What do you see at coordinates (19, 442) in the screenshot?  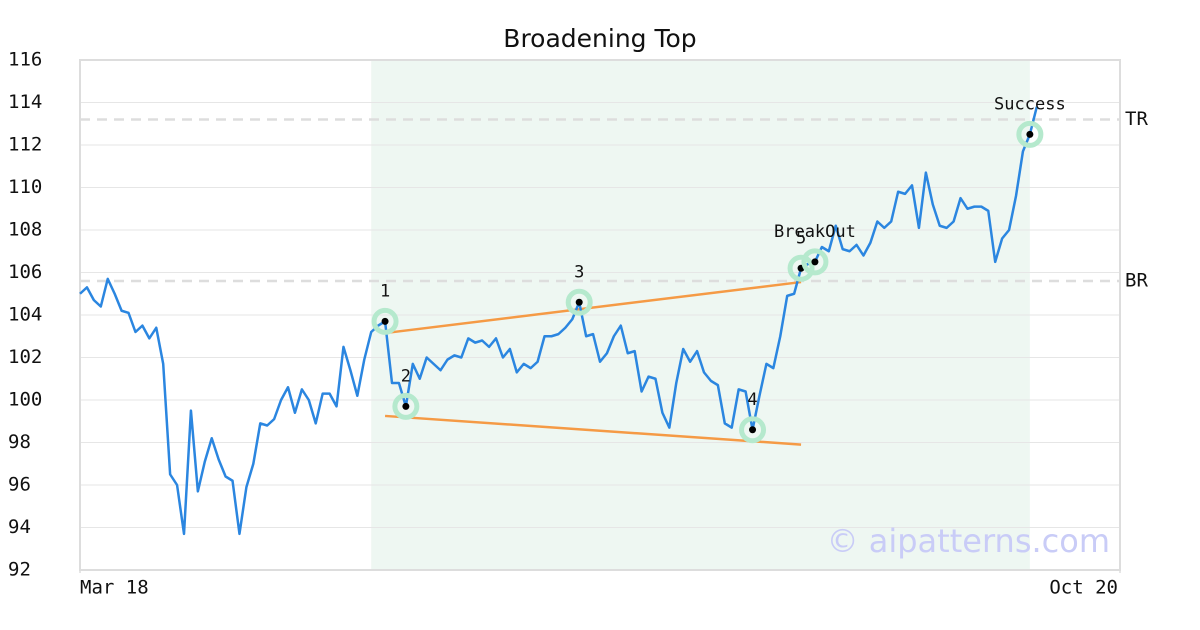 I see `y-tick-label: 98` at bounding box center [19, 442].